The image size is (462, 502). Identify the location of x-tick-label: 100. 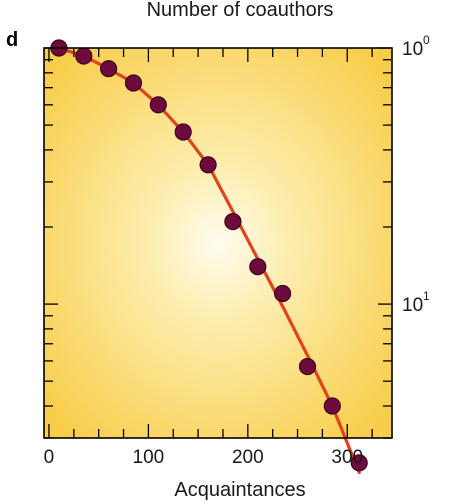
(149, 457).